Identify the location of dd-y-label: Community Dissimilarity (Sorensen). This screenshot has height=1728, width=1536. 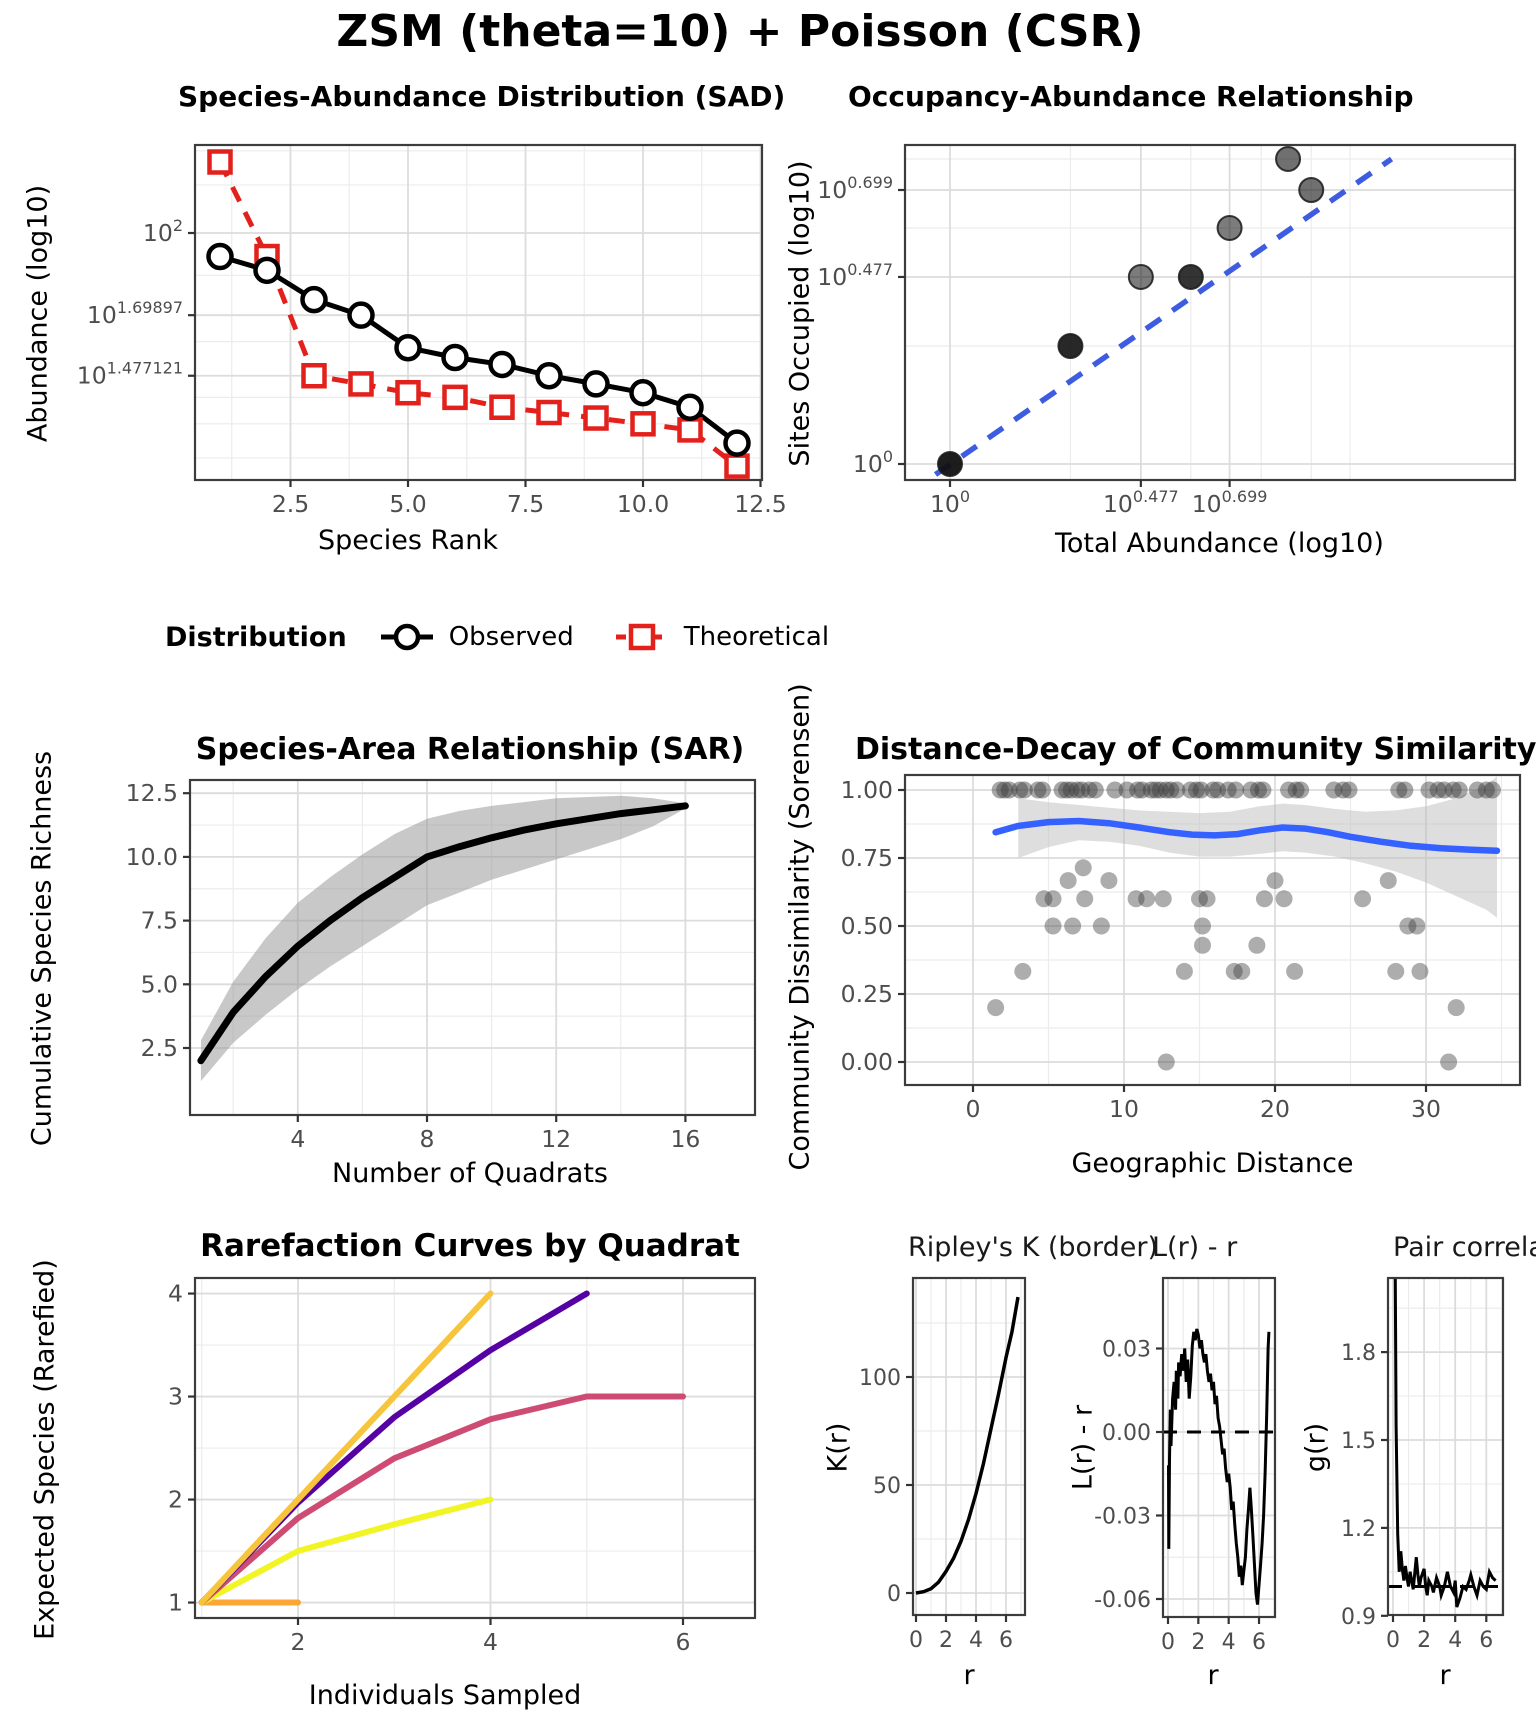
(800, 927).